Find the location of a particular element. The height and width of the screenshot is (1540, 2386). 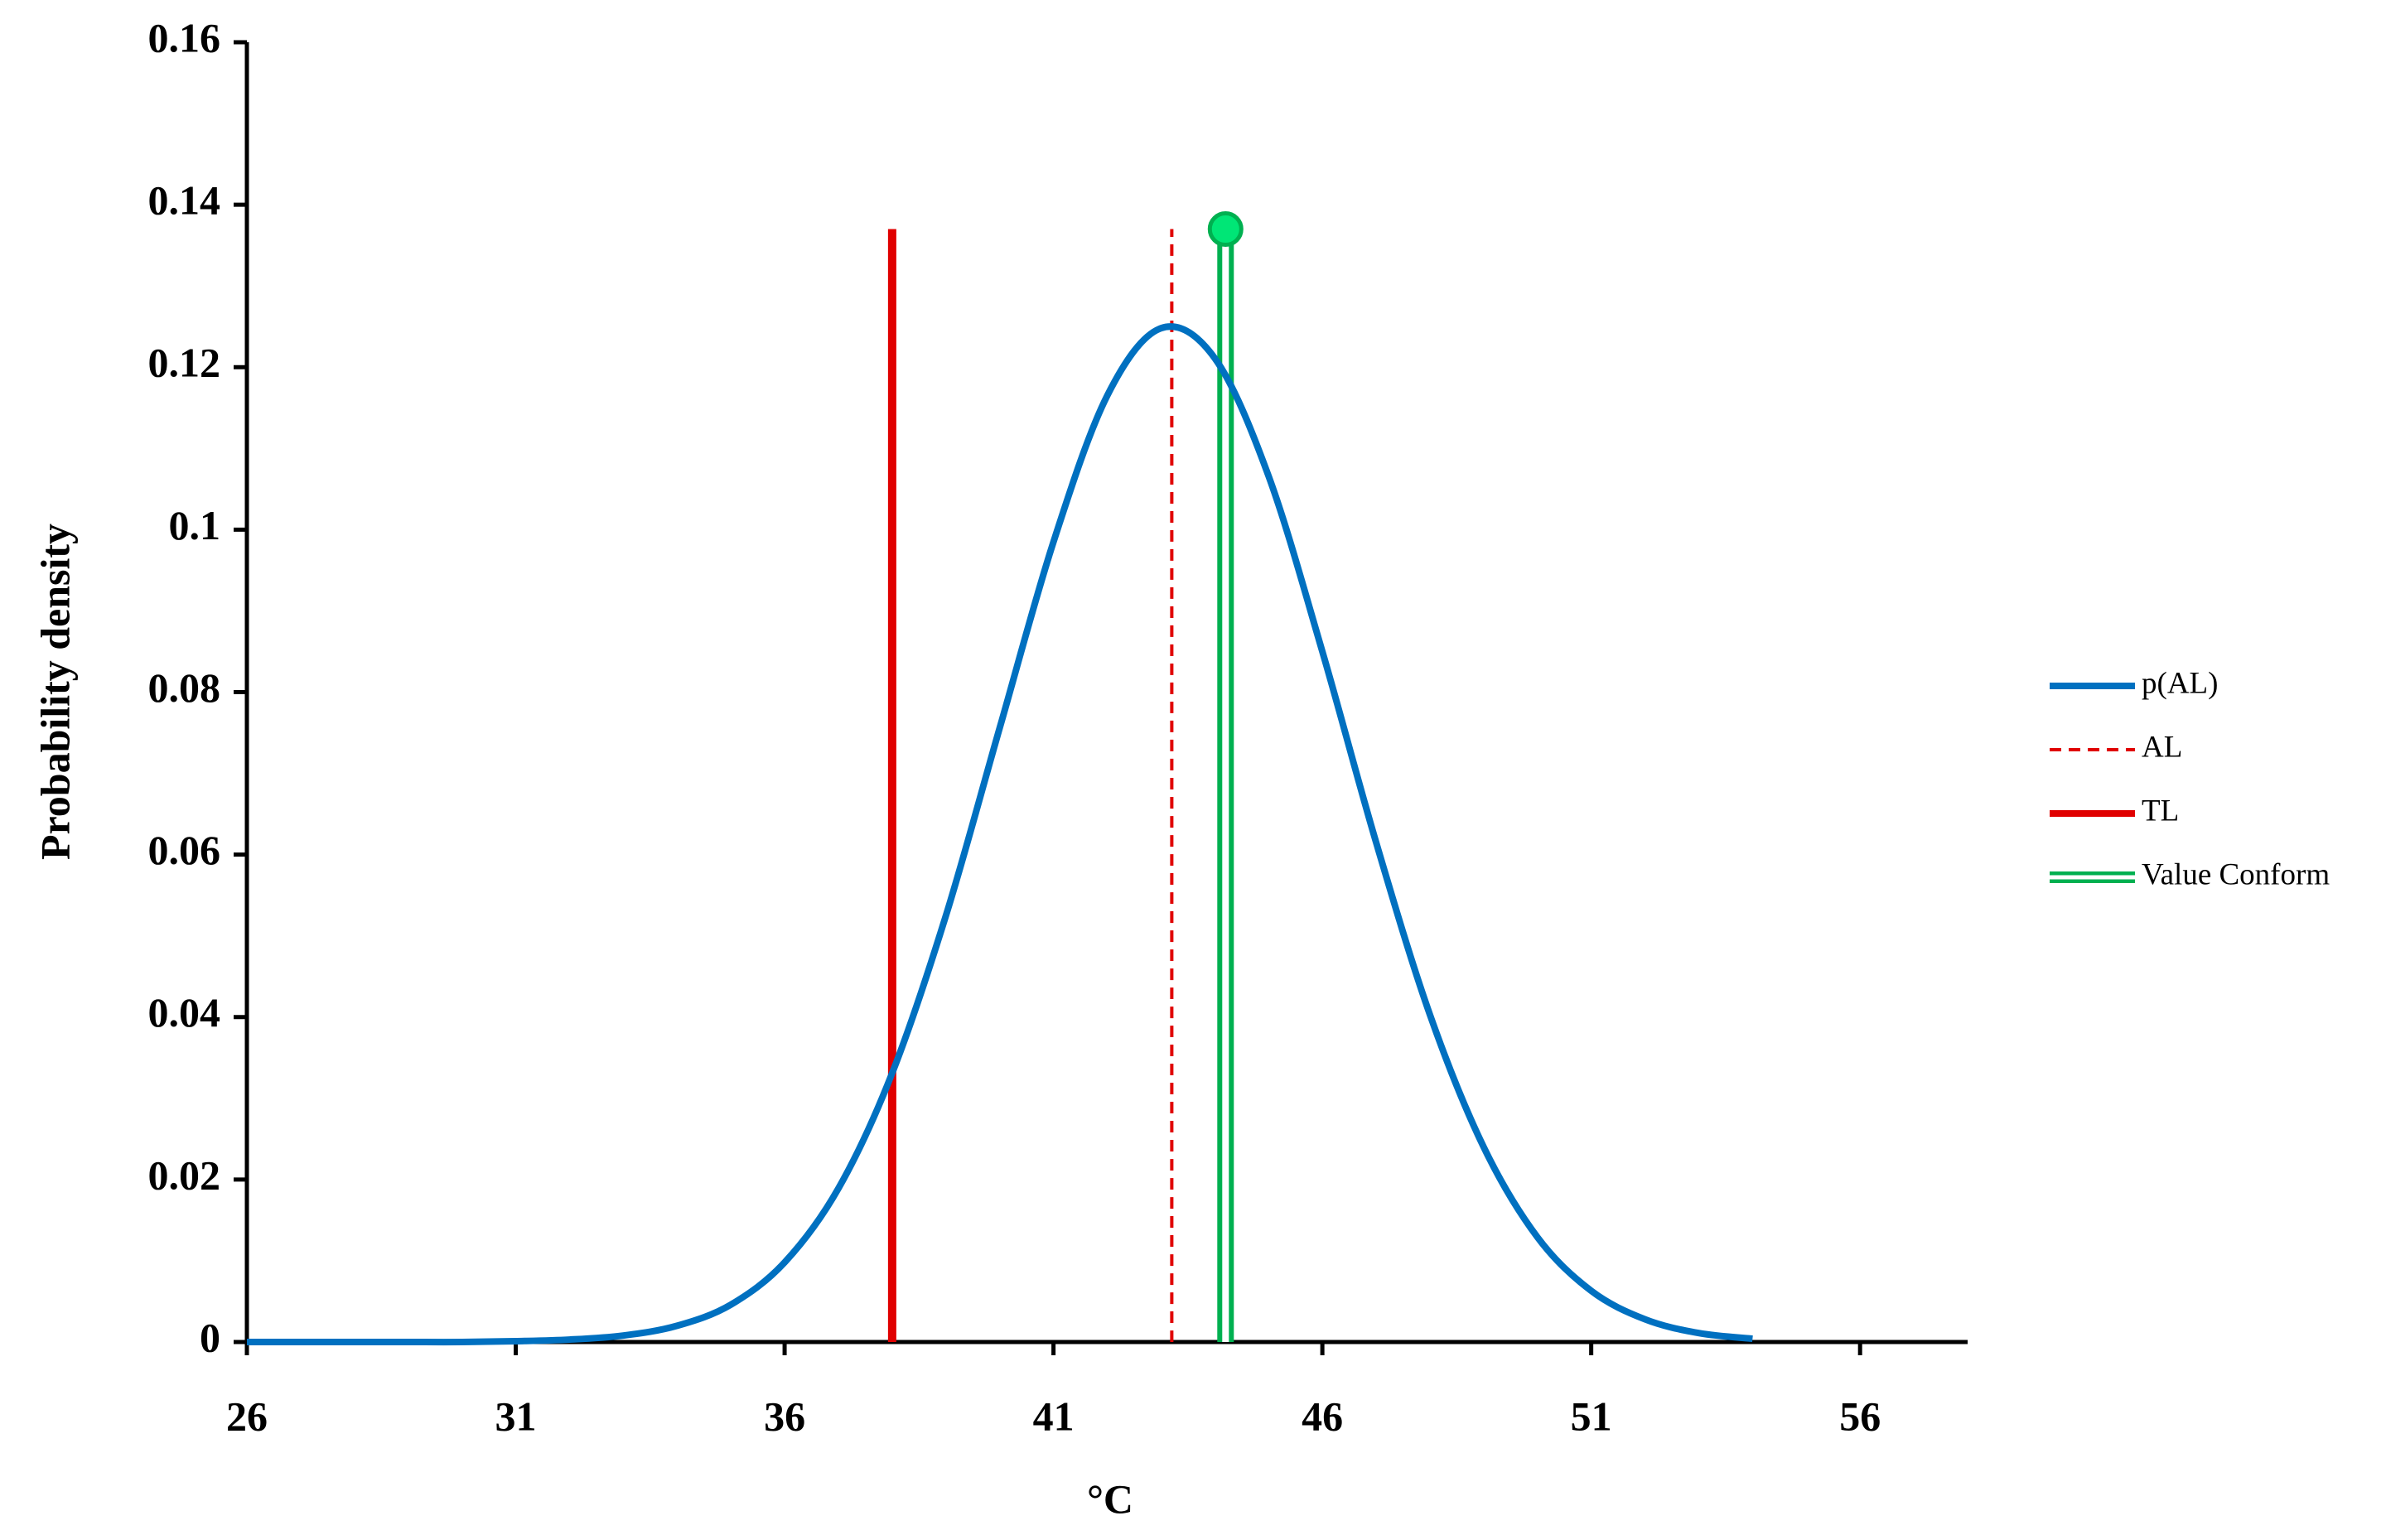

legend-label: TL is located at coordinates (2160, 811).